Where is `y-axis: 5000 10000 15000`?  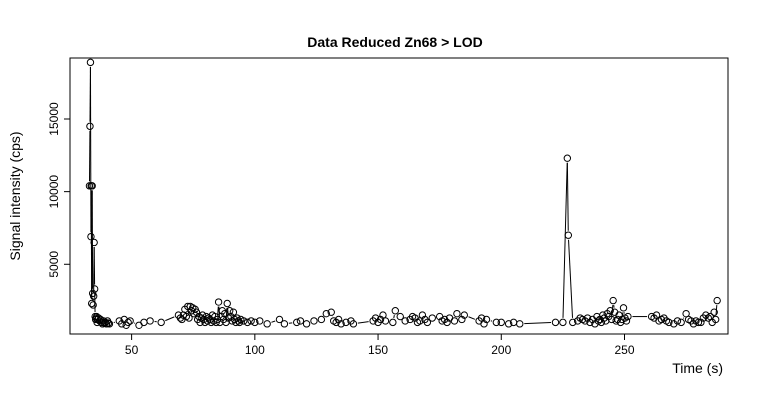
y-axis: 5000 10000 15000 is located at coordinates (59, 190).